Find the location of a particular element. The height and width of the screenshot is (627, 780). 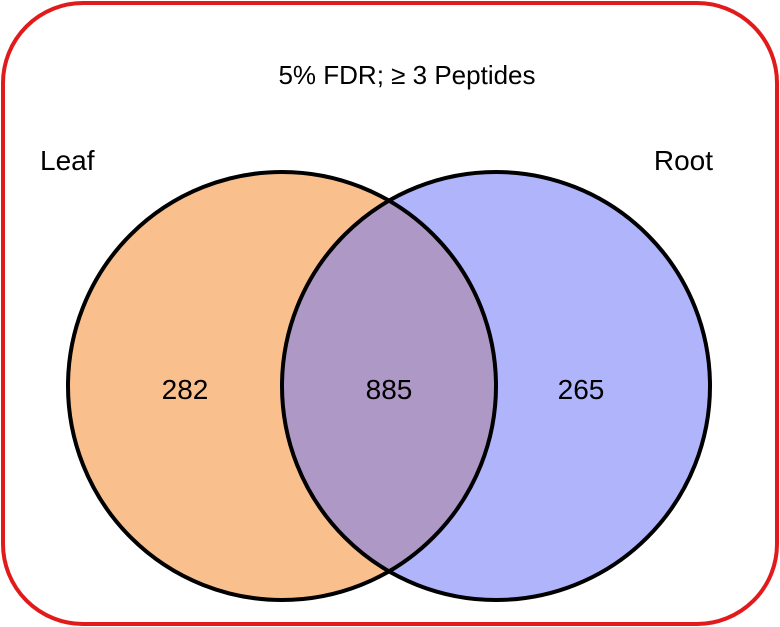

set-label-root: Root is located at coordinates (683, 160).